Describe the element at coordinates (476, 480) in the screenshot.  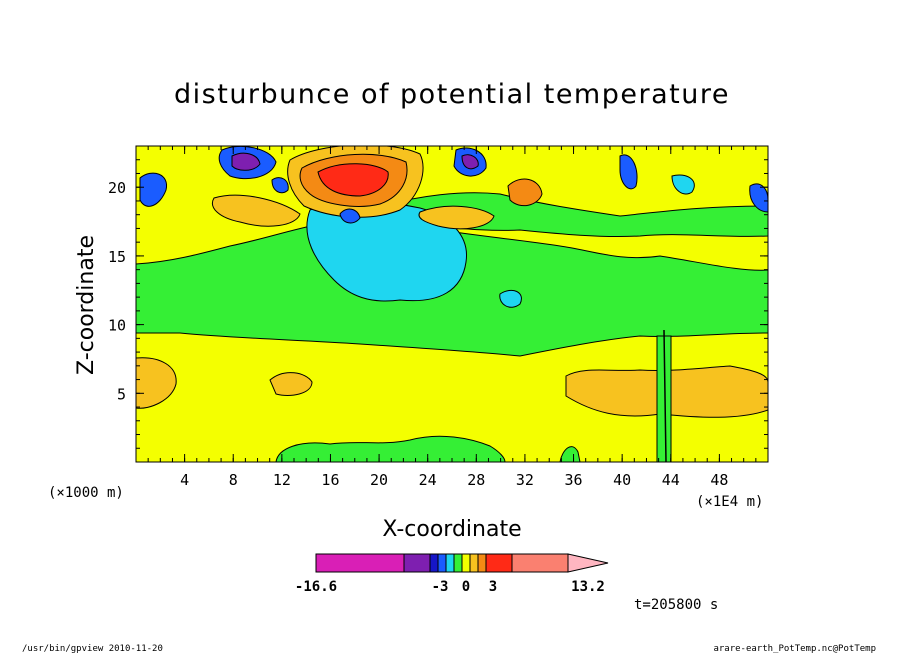
I see `x-tick-label: 28` at that location.